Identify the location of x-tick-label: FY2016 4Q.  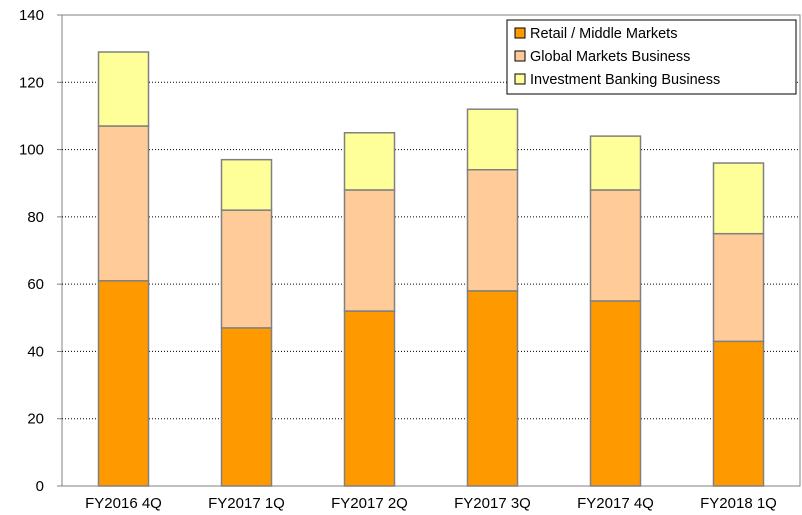
(123, 503).